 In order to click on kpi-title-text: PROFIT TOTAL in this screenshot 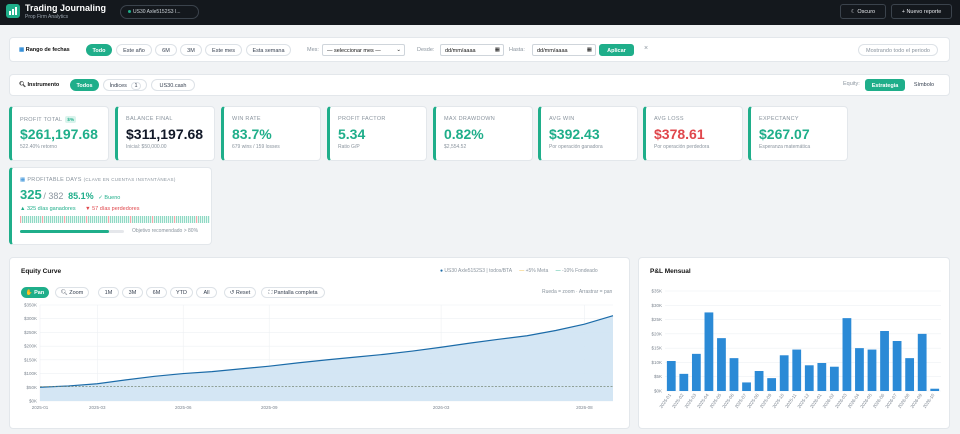, I will do `click(41, 119)`.